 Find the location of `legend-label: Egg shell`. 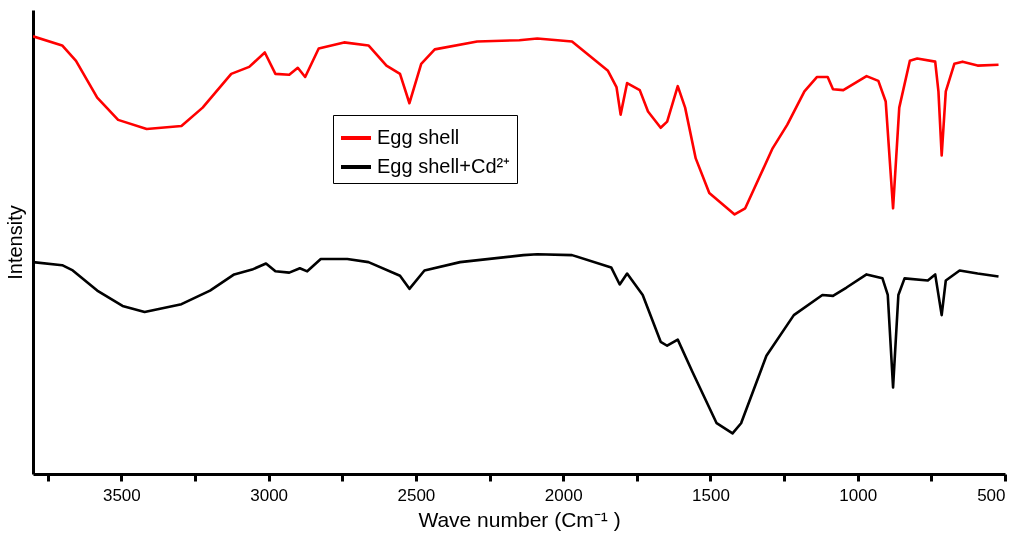

legend-label: Egg shell is located at coordinates (418, 137).